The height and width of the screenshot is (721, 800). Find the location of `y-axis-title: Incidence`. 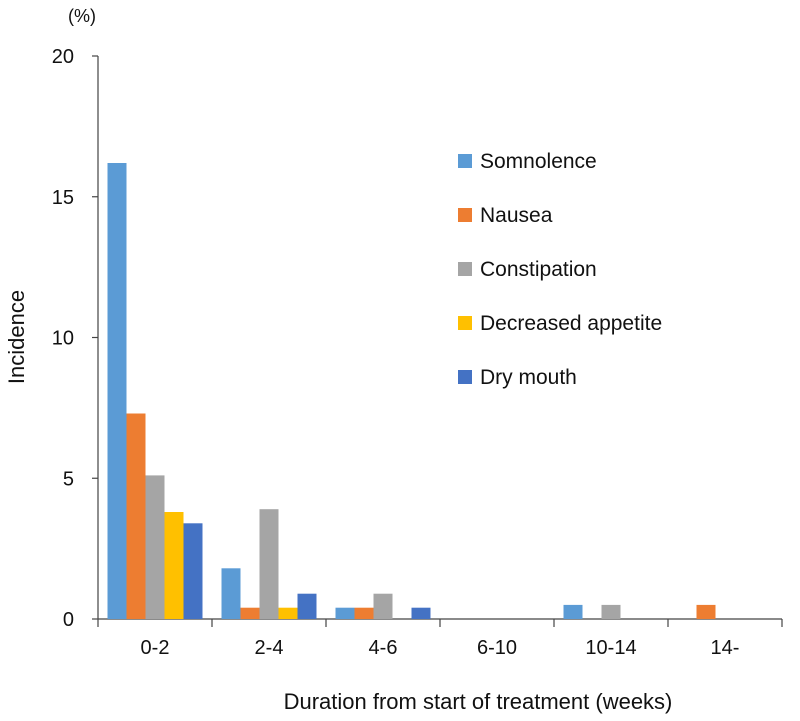

y-axis-title: Incidence is located at coordinates (16, 337).